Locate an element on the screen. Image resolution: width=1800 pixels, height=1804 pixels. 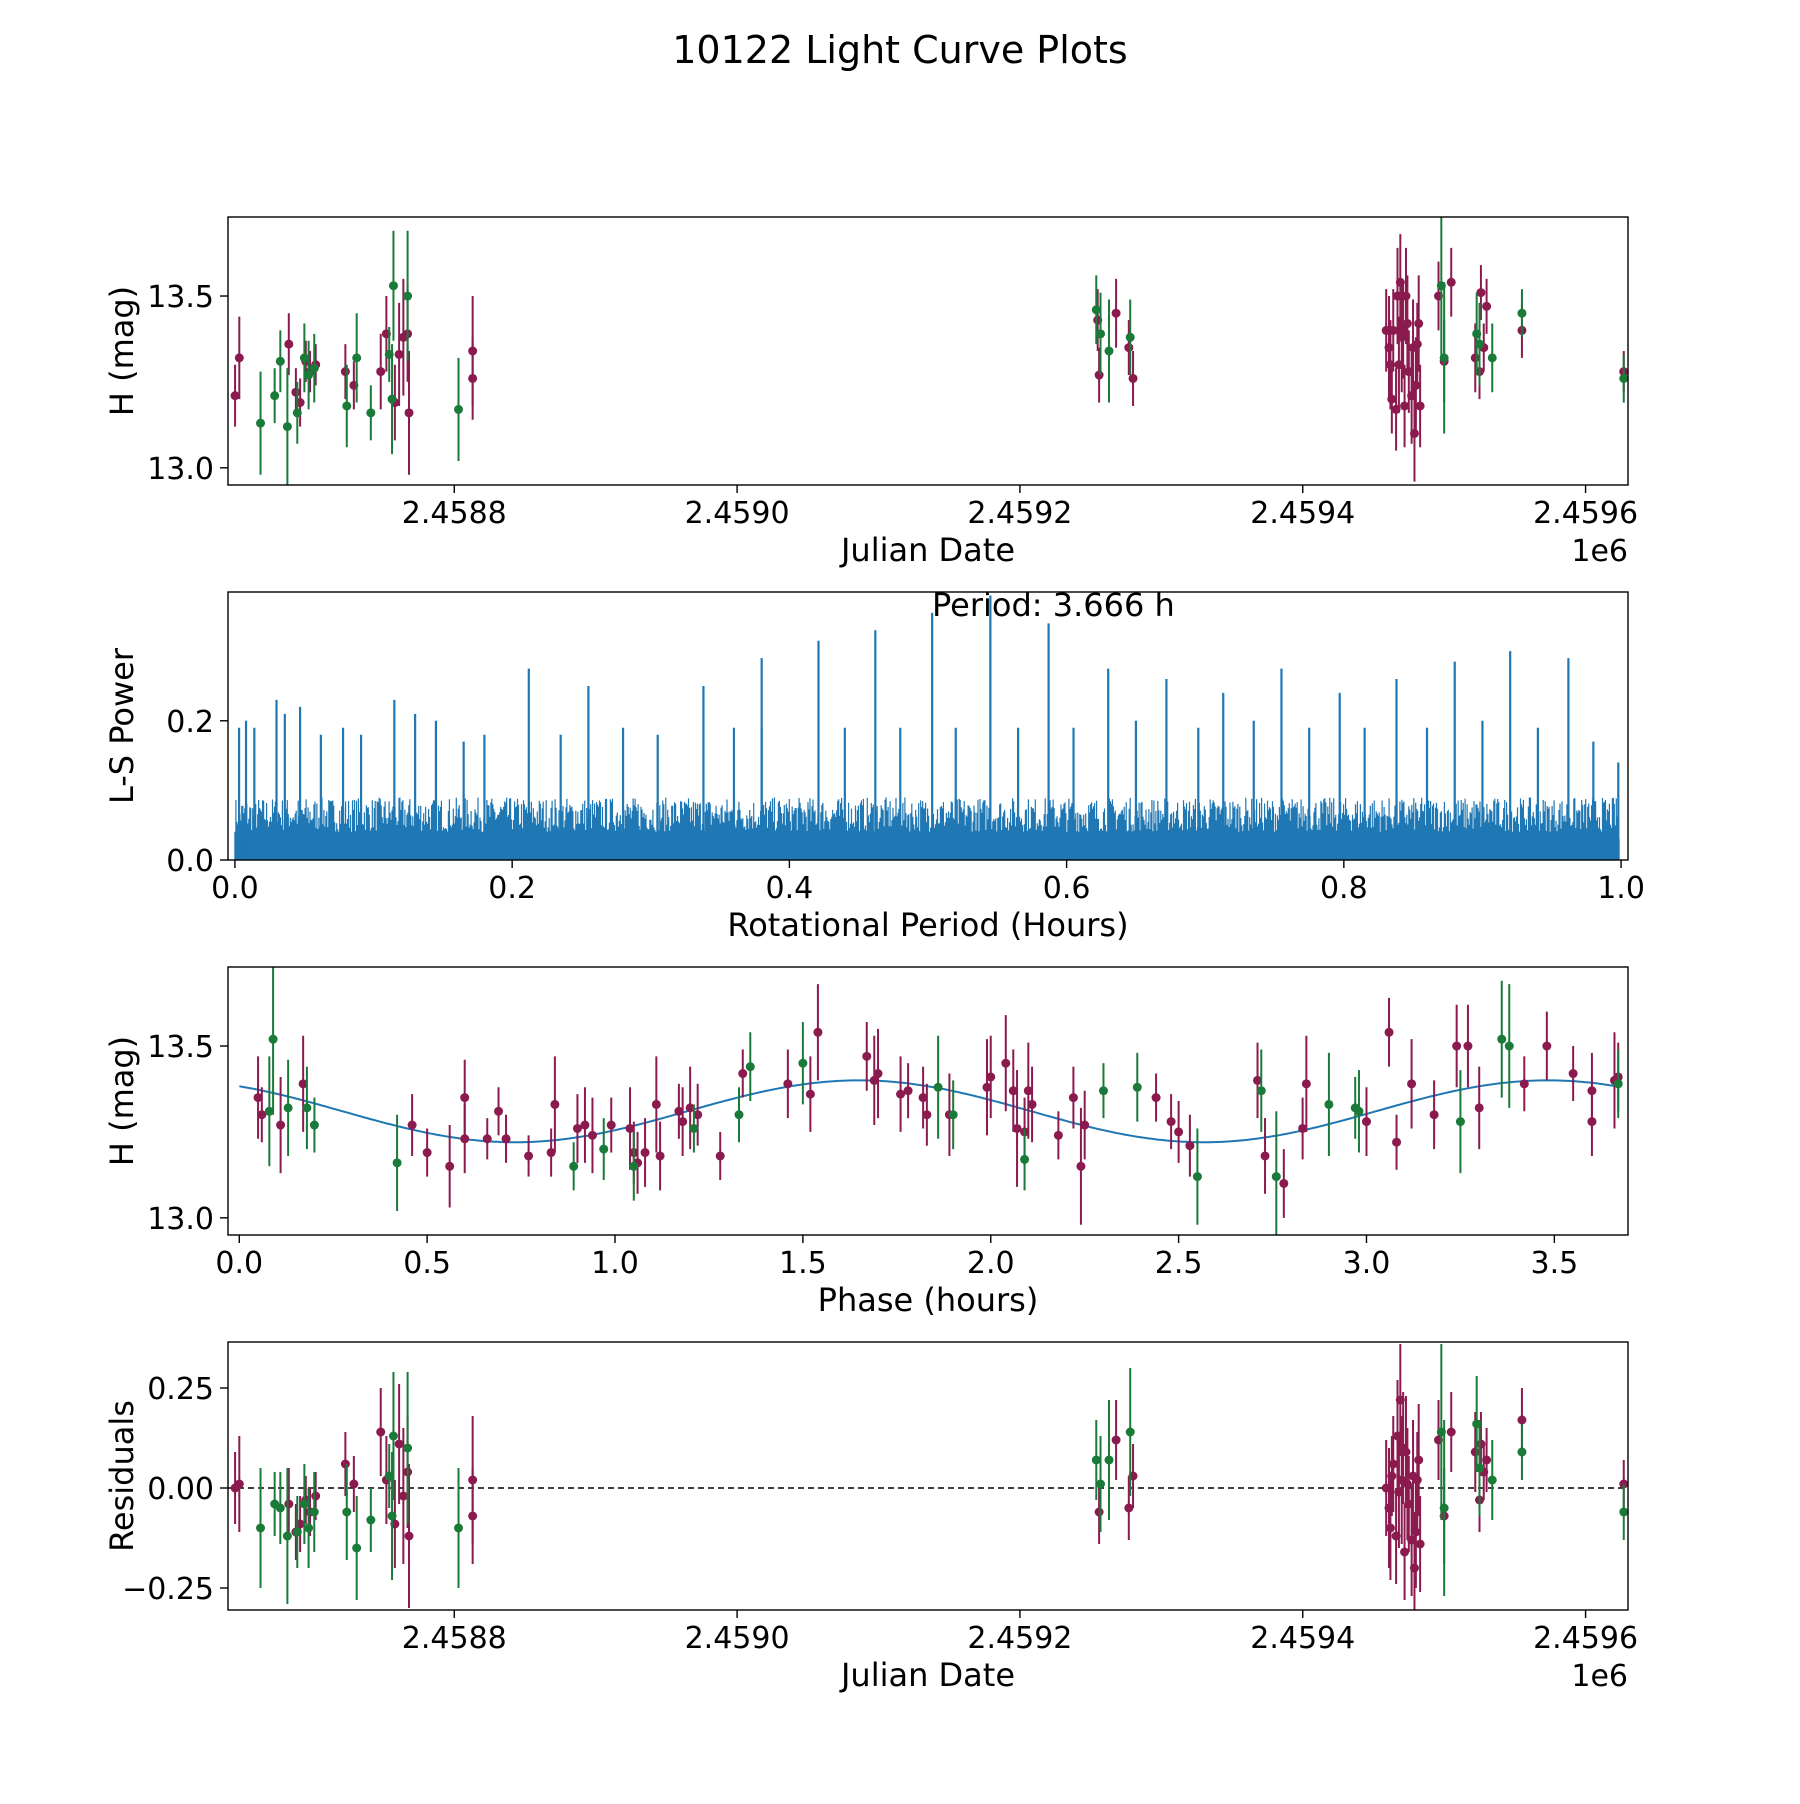
y-axis-label: H (mag) is located at coordinates (122, 351).